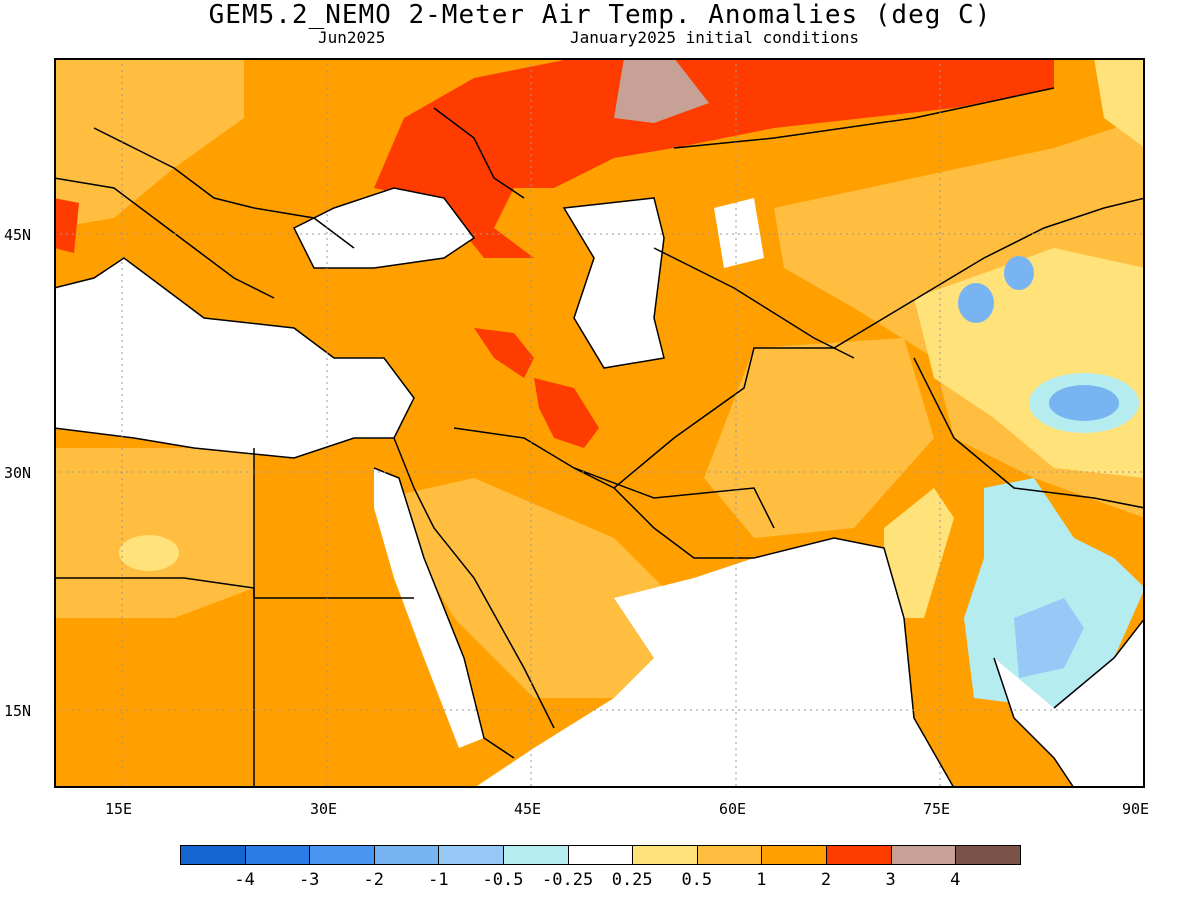  I want to click on mediterranean-sea, so click(234, 358).